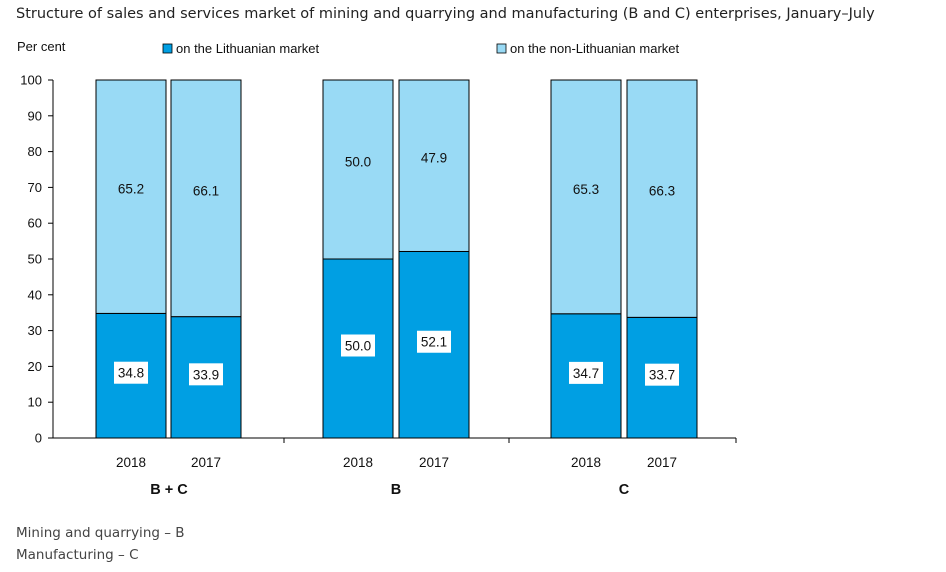 The width and height of the screenshot is (946, 572). What do you see at coordinates (35, 151) in the screenshot?
I see `y-tick-label: 80` at bounding box center [35, 151].